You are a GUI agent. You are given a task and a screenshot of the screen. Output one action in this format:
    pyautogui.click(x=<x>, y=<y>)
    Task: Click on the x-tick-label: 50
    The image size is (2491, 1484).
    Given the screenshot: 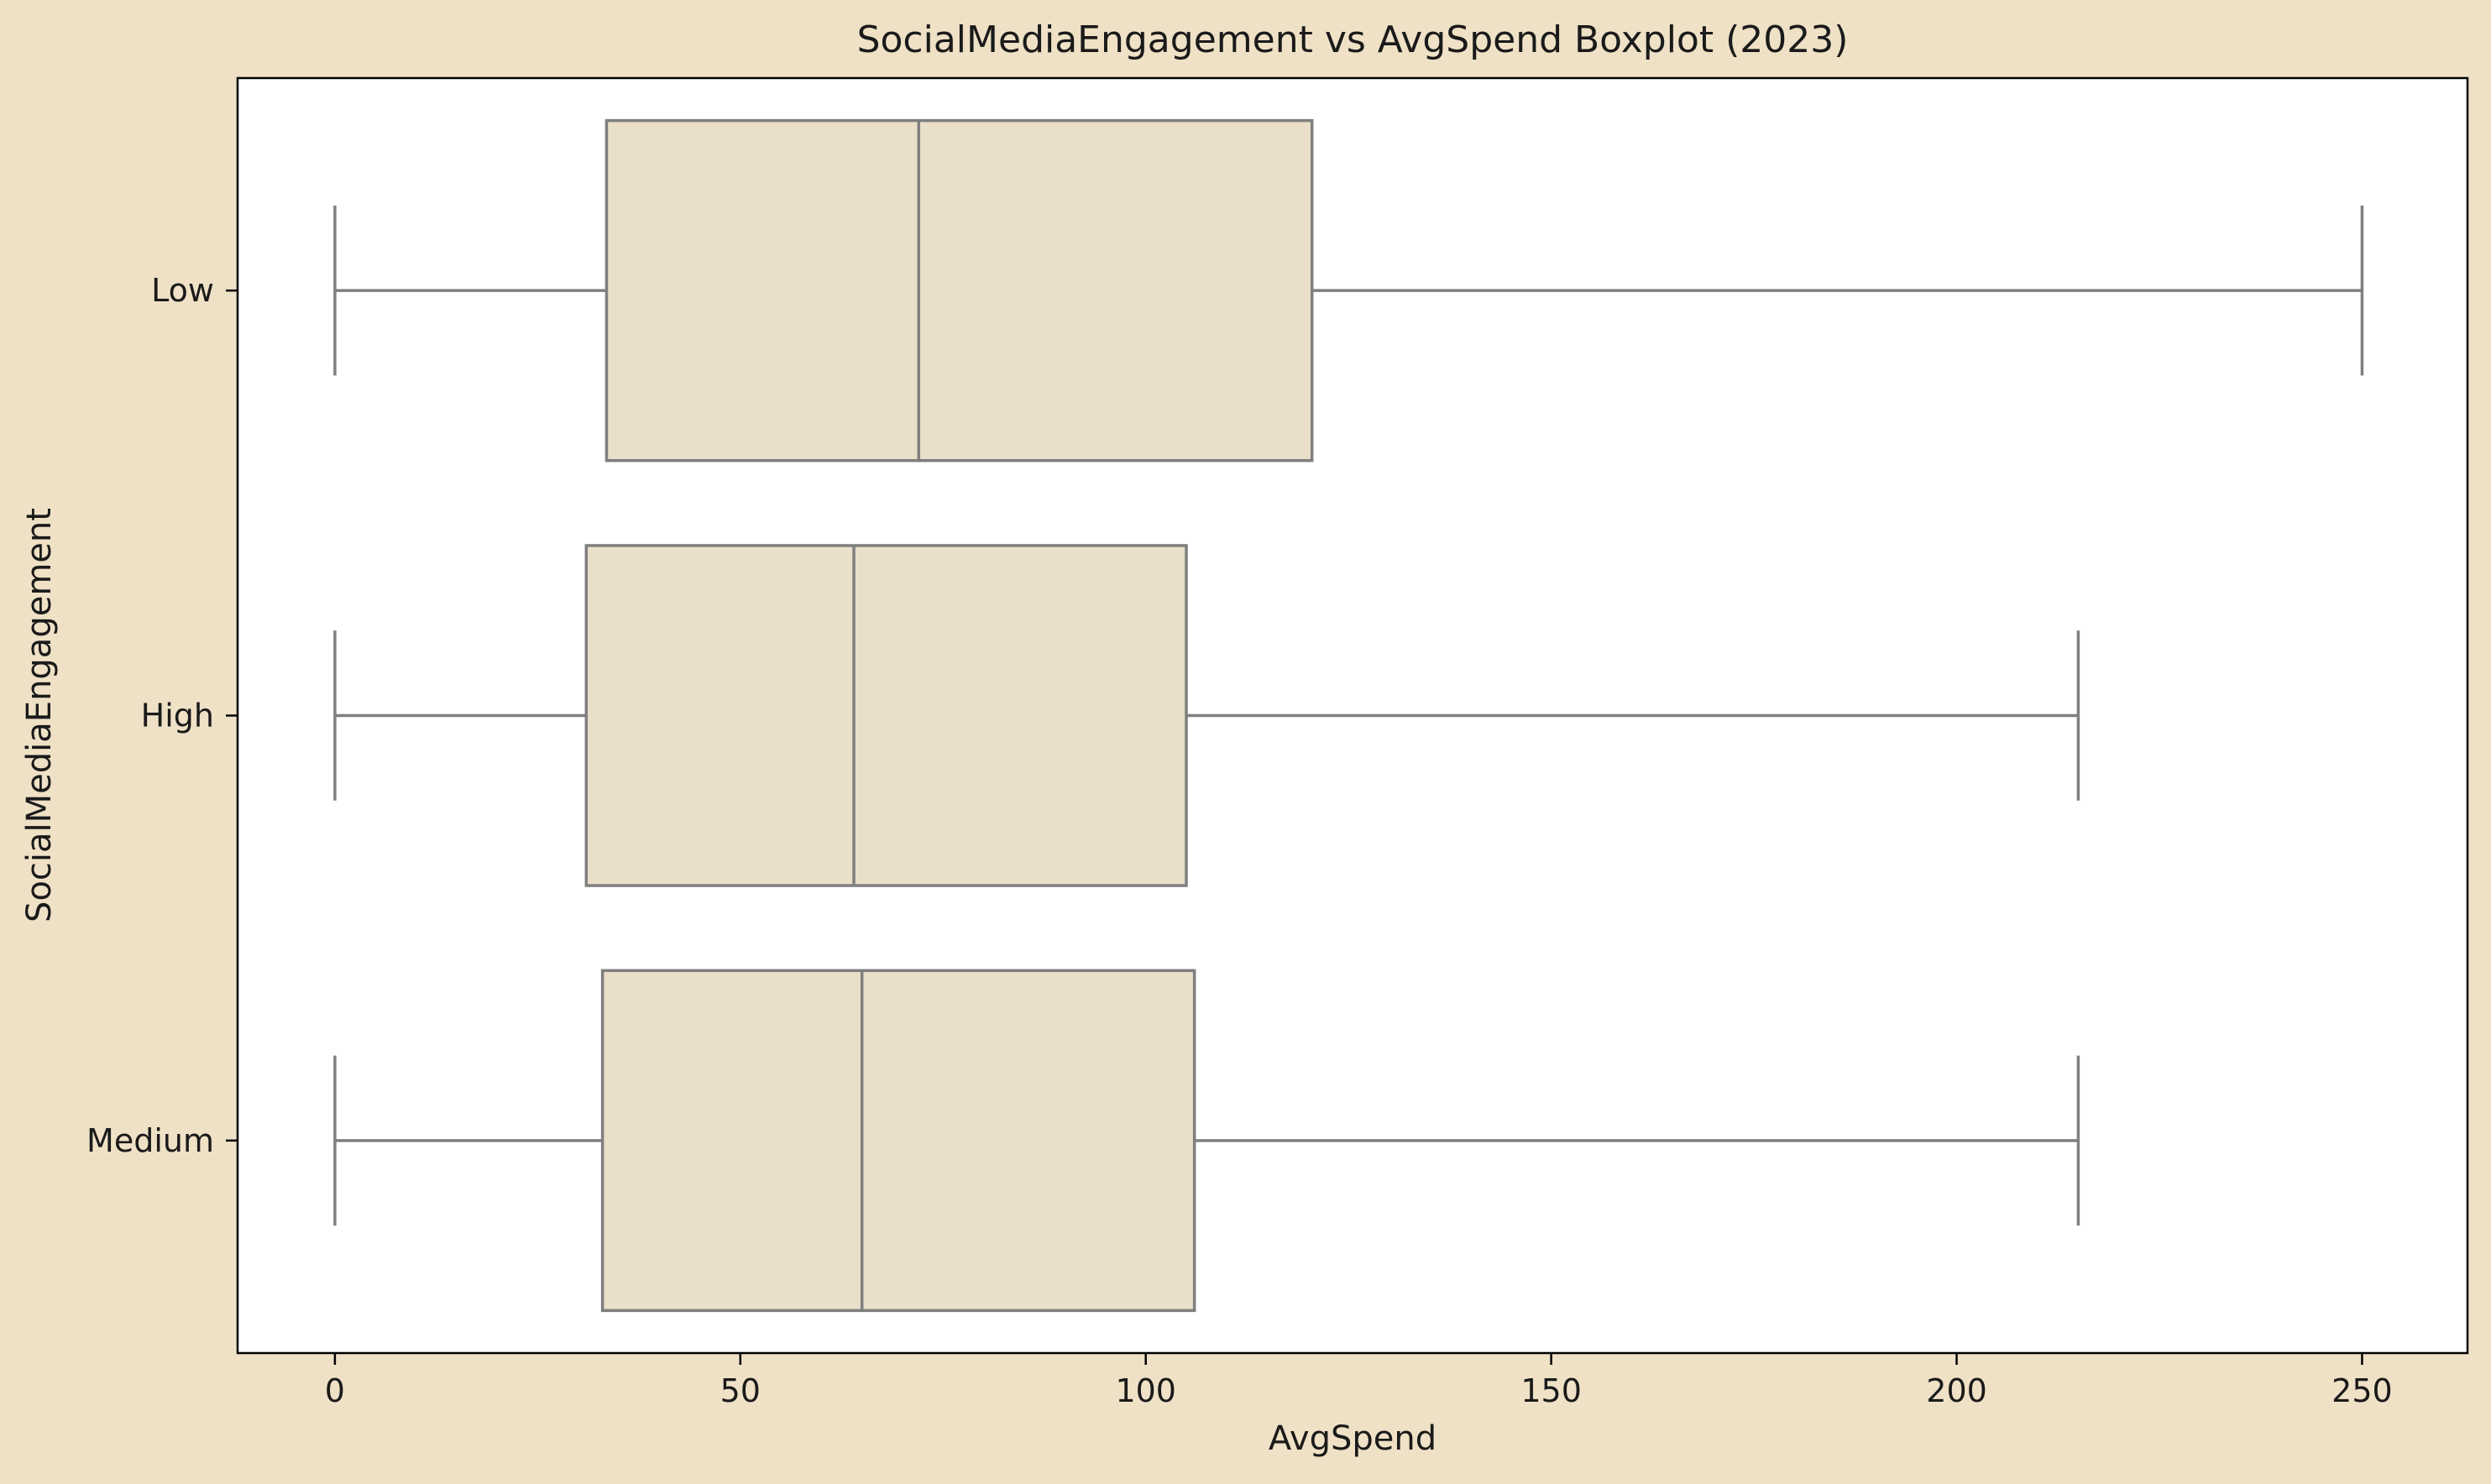 What is the action you would take?
    pyautogui.click(x=740, y=1390)
    